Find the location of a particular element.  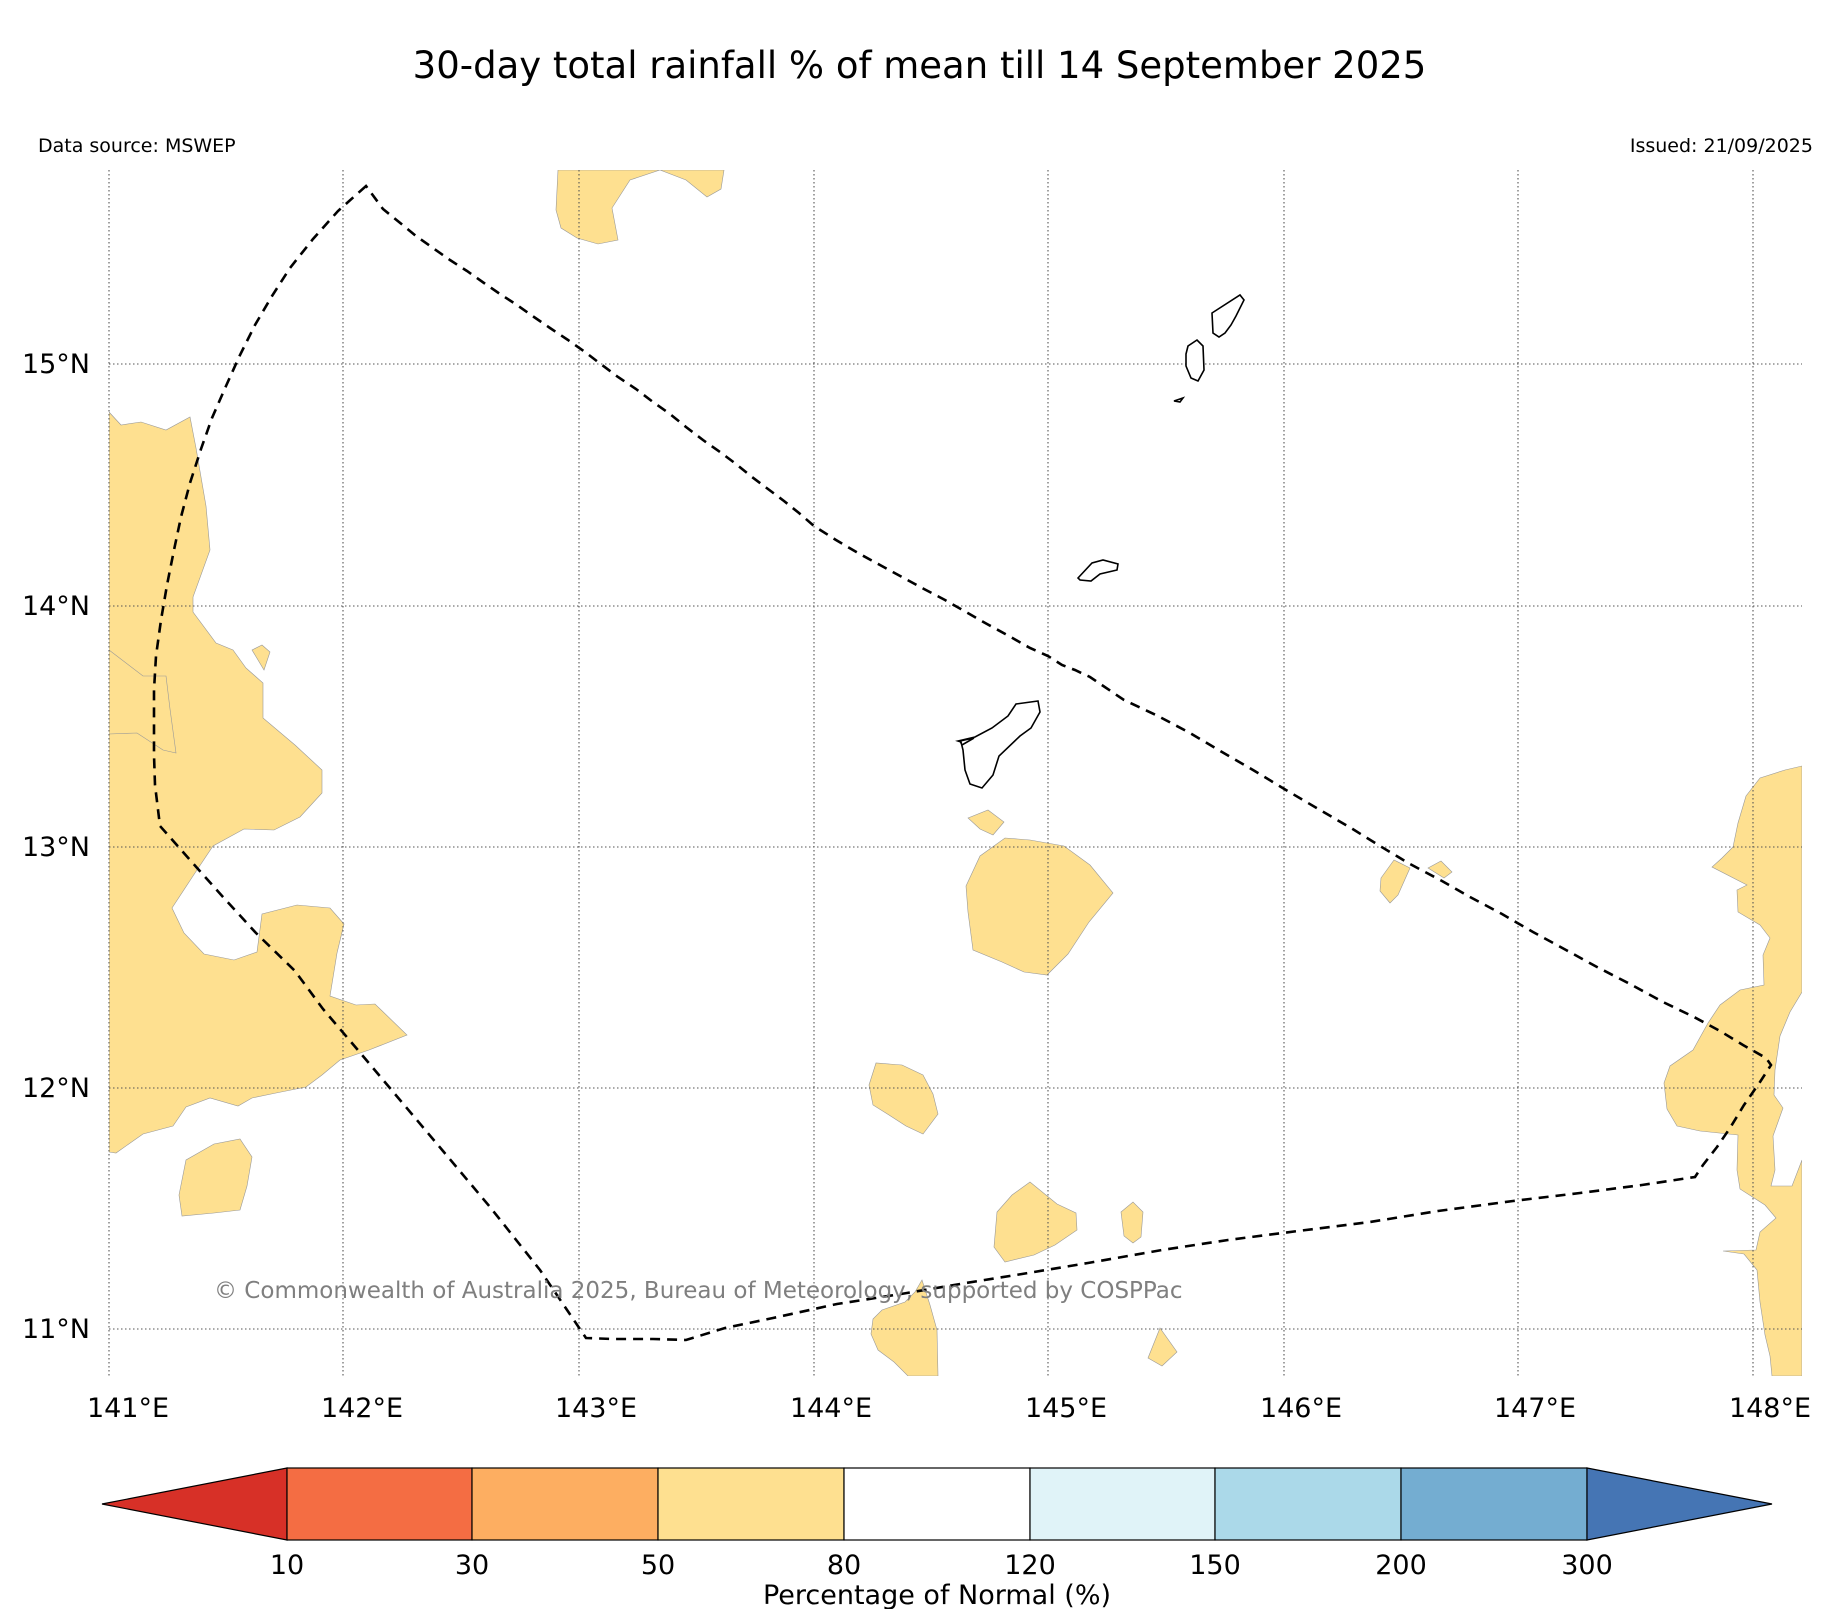

lon-label-142: 142°E is located at coordinates (362, 1408).